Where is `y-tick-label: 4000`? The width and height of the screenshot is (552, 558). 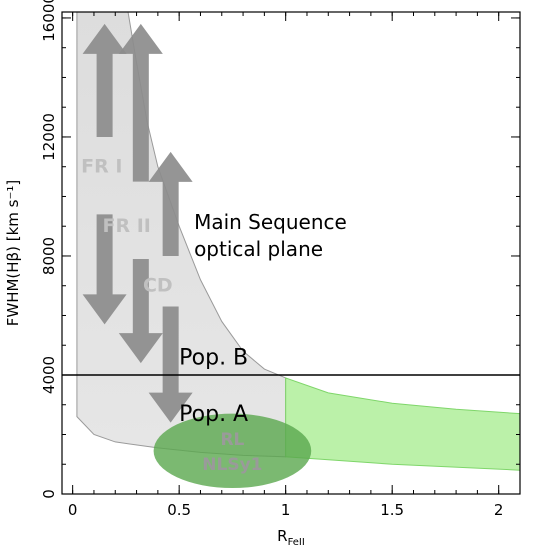 y-tick-label: 4000 is located at coordinates (49, 375).